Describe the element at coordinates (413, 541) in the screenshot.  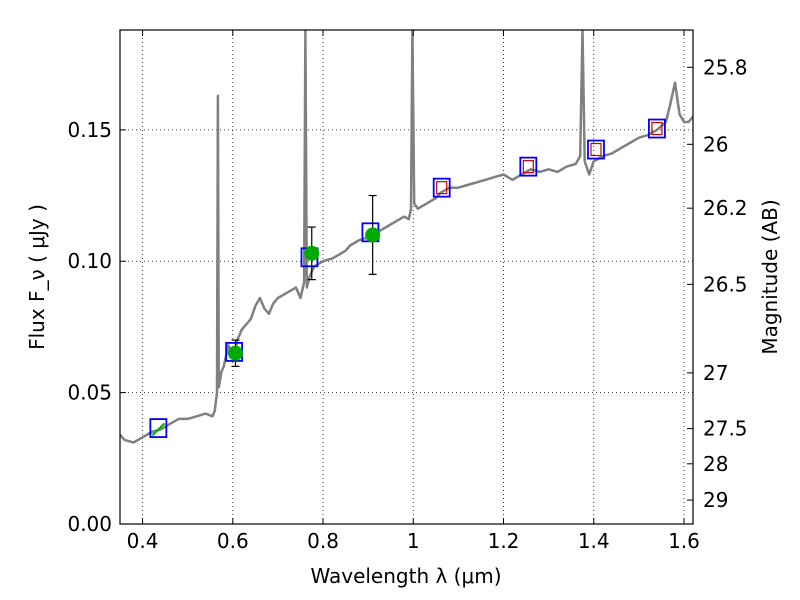
I see `x-tick-label: 1` at that location.